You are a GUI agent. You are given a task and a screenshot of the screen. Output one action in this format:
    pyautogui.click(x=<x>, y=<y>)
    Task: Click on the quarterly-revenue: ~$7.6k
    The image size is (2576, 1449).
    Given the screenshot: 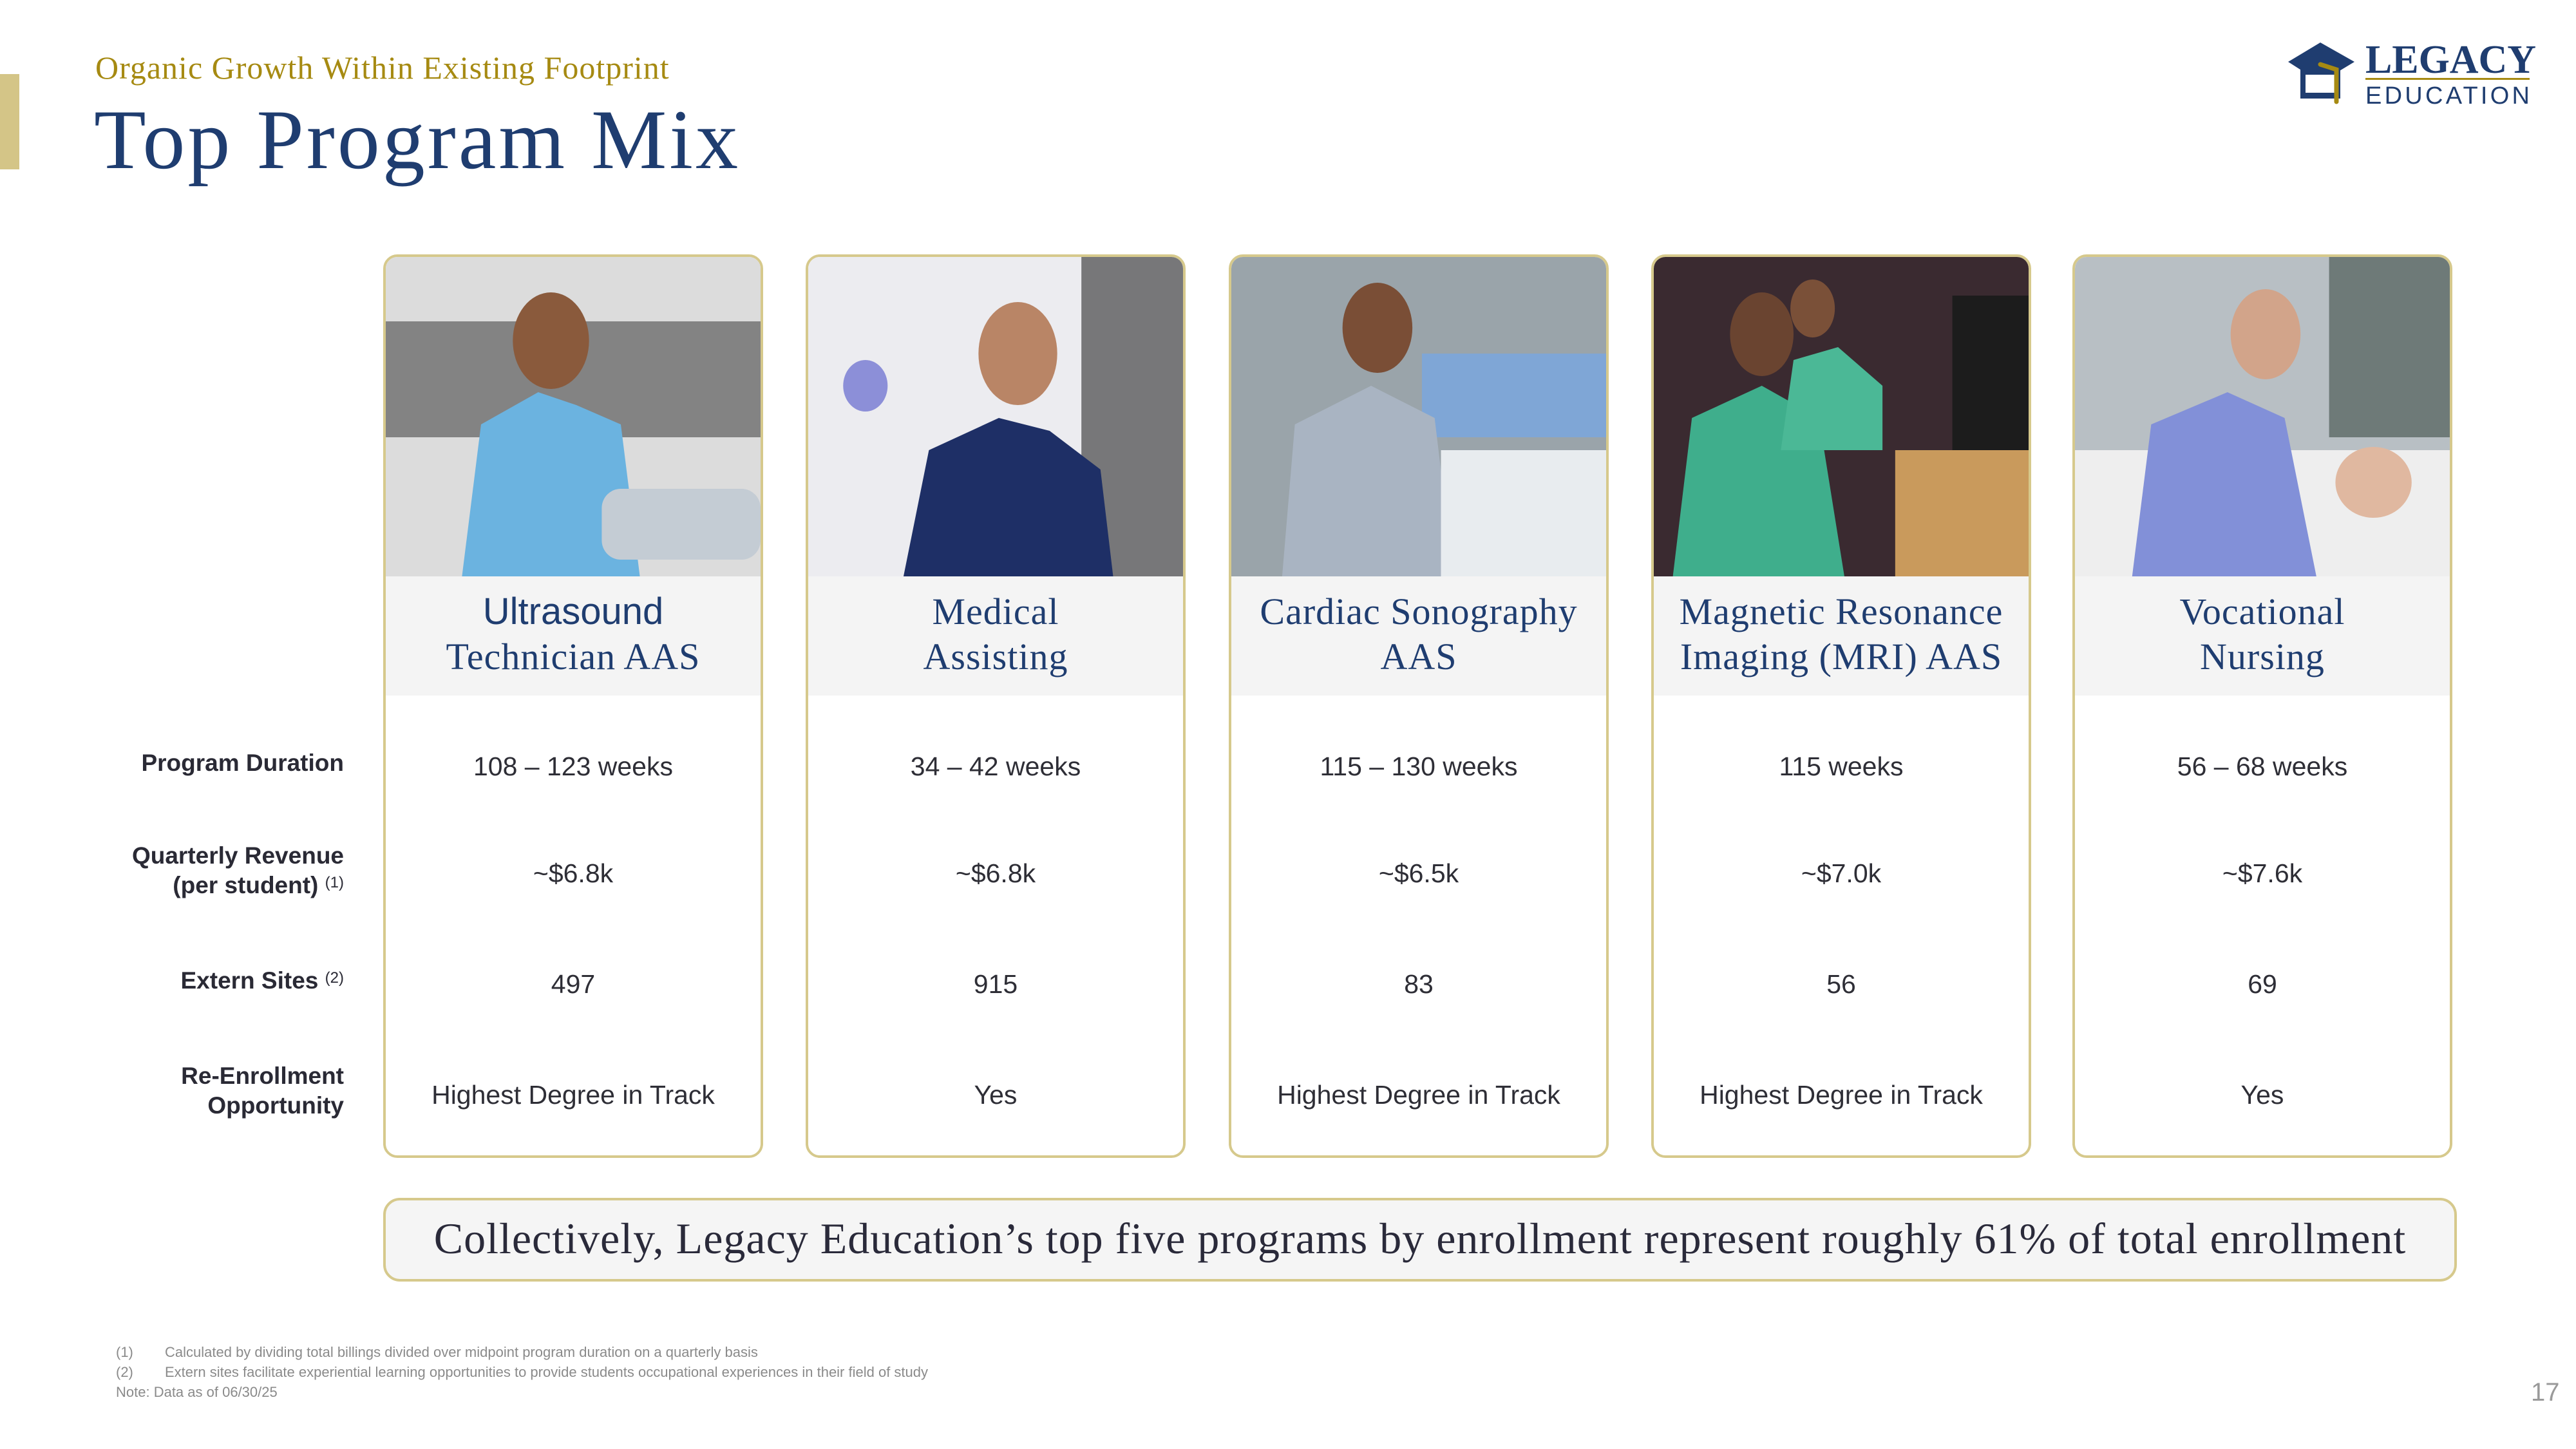 What is the action you would take?
    pyautogui.click(x=2262, y=873)
    